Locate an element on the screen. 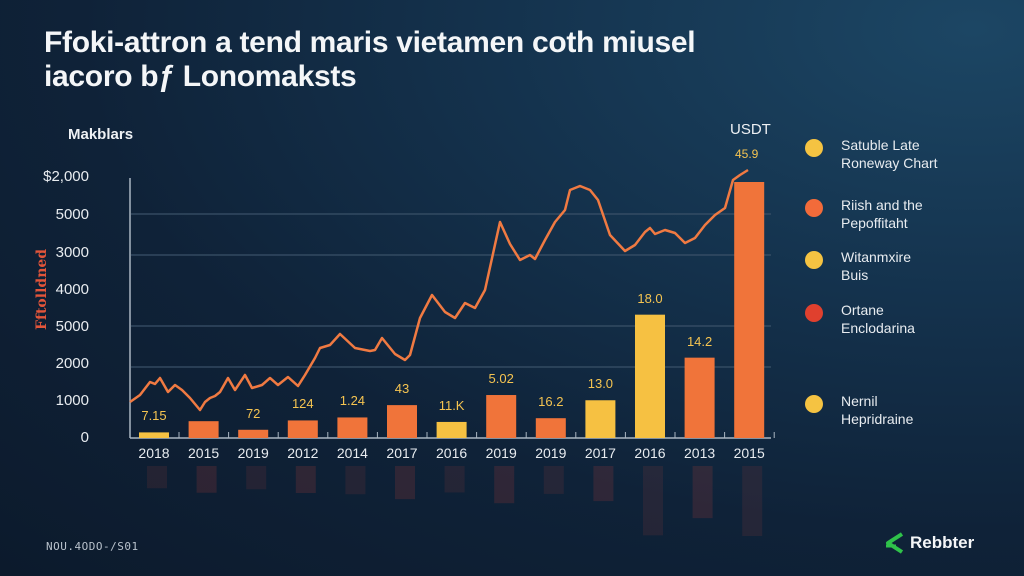 Image resolution: width=1024 pixels, height=576 pixels. x-tick-label: 2012 is located at coordinates (303, 453).